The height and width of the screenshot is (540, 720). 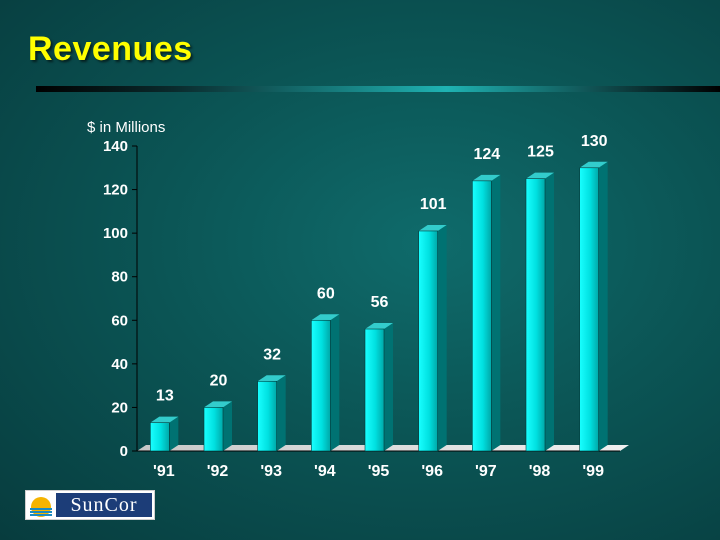 What do you see at coordinates (41, 507) in the screenshot?
I see `sunrise-icon` at bounding box center [41, 507].